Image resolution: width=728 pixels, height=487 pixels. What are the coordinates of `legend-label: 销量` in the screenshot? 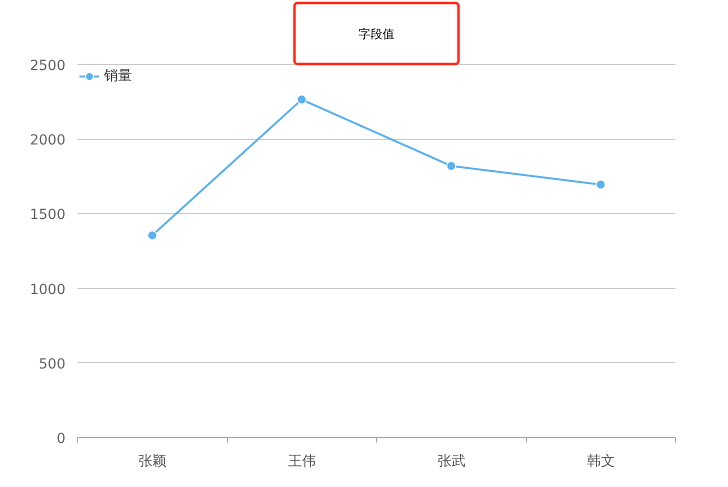 It's located at (118, 76).